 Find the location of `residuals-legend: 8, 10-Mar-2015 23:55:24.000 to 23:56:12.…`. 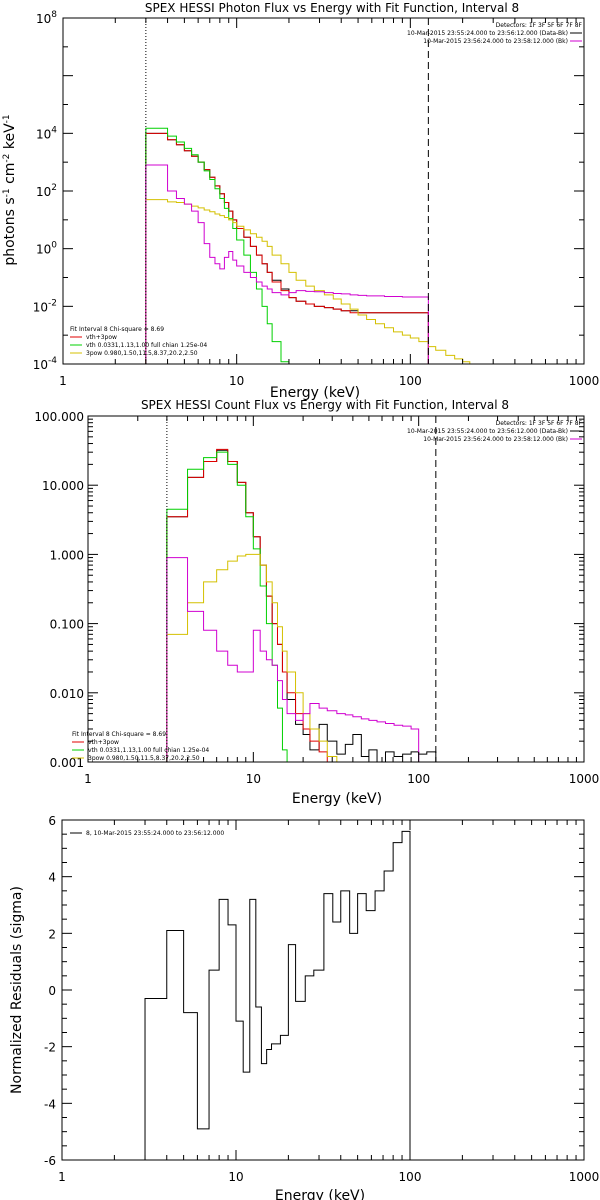

residuals-legend: 8, 10-Mar-2015 23:55:24.000 to 23:56:12.… is located at coordinates (155, 833).